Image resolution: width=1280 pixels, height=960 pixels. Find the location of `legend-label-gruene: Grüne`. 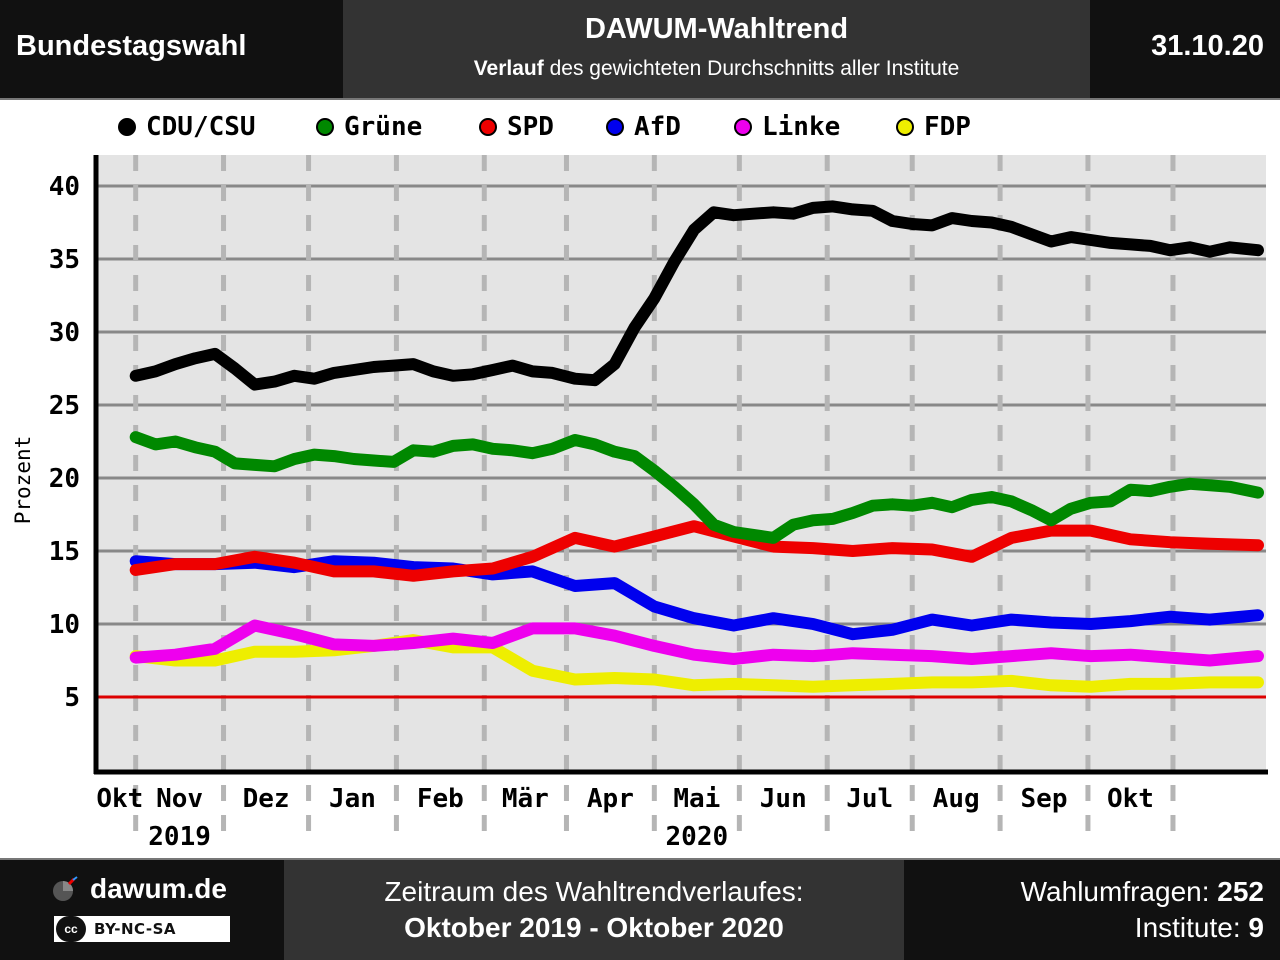

legend-label-gruene: Grüne is located at coordinates (383, 127).